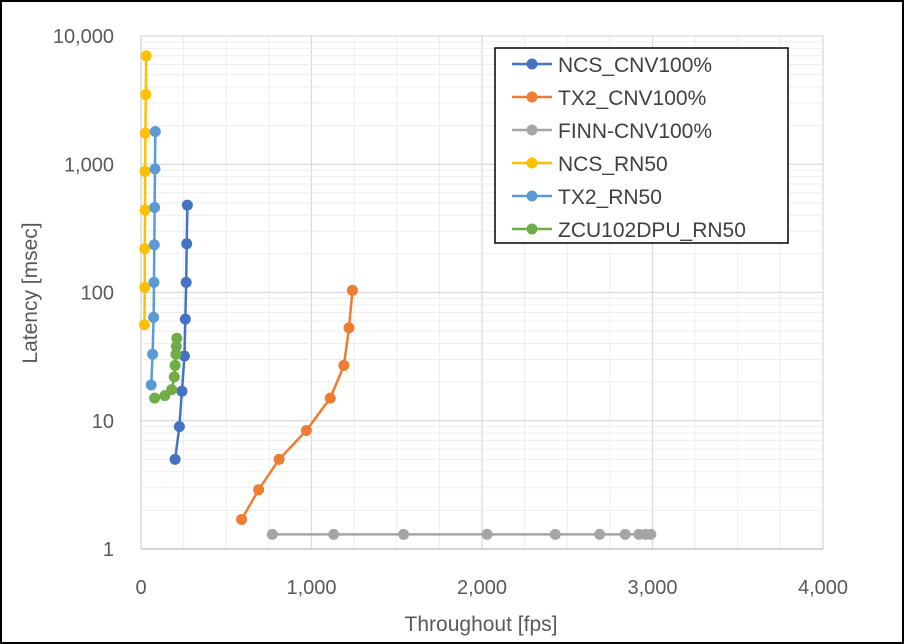 The image size is (904, 644). What do you see at coordinates (481, 624) in the screenshot?
I see `x-axis-title: Throughout [fps]` at bounding box center [481, 624].